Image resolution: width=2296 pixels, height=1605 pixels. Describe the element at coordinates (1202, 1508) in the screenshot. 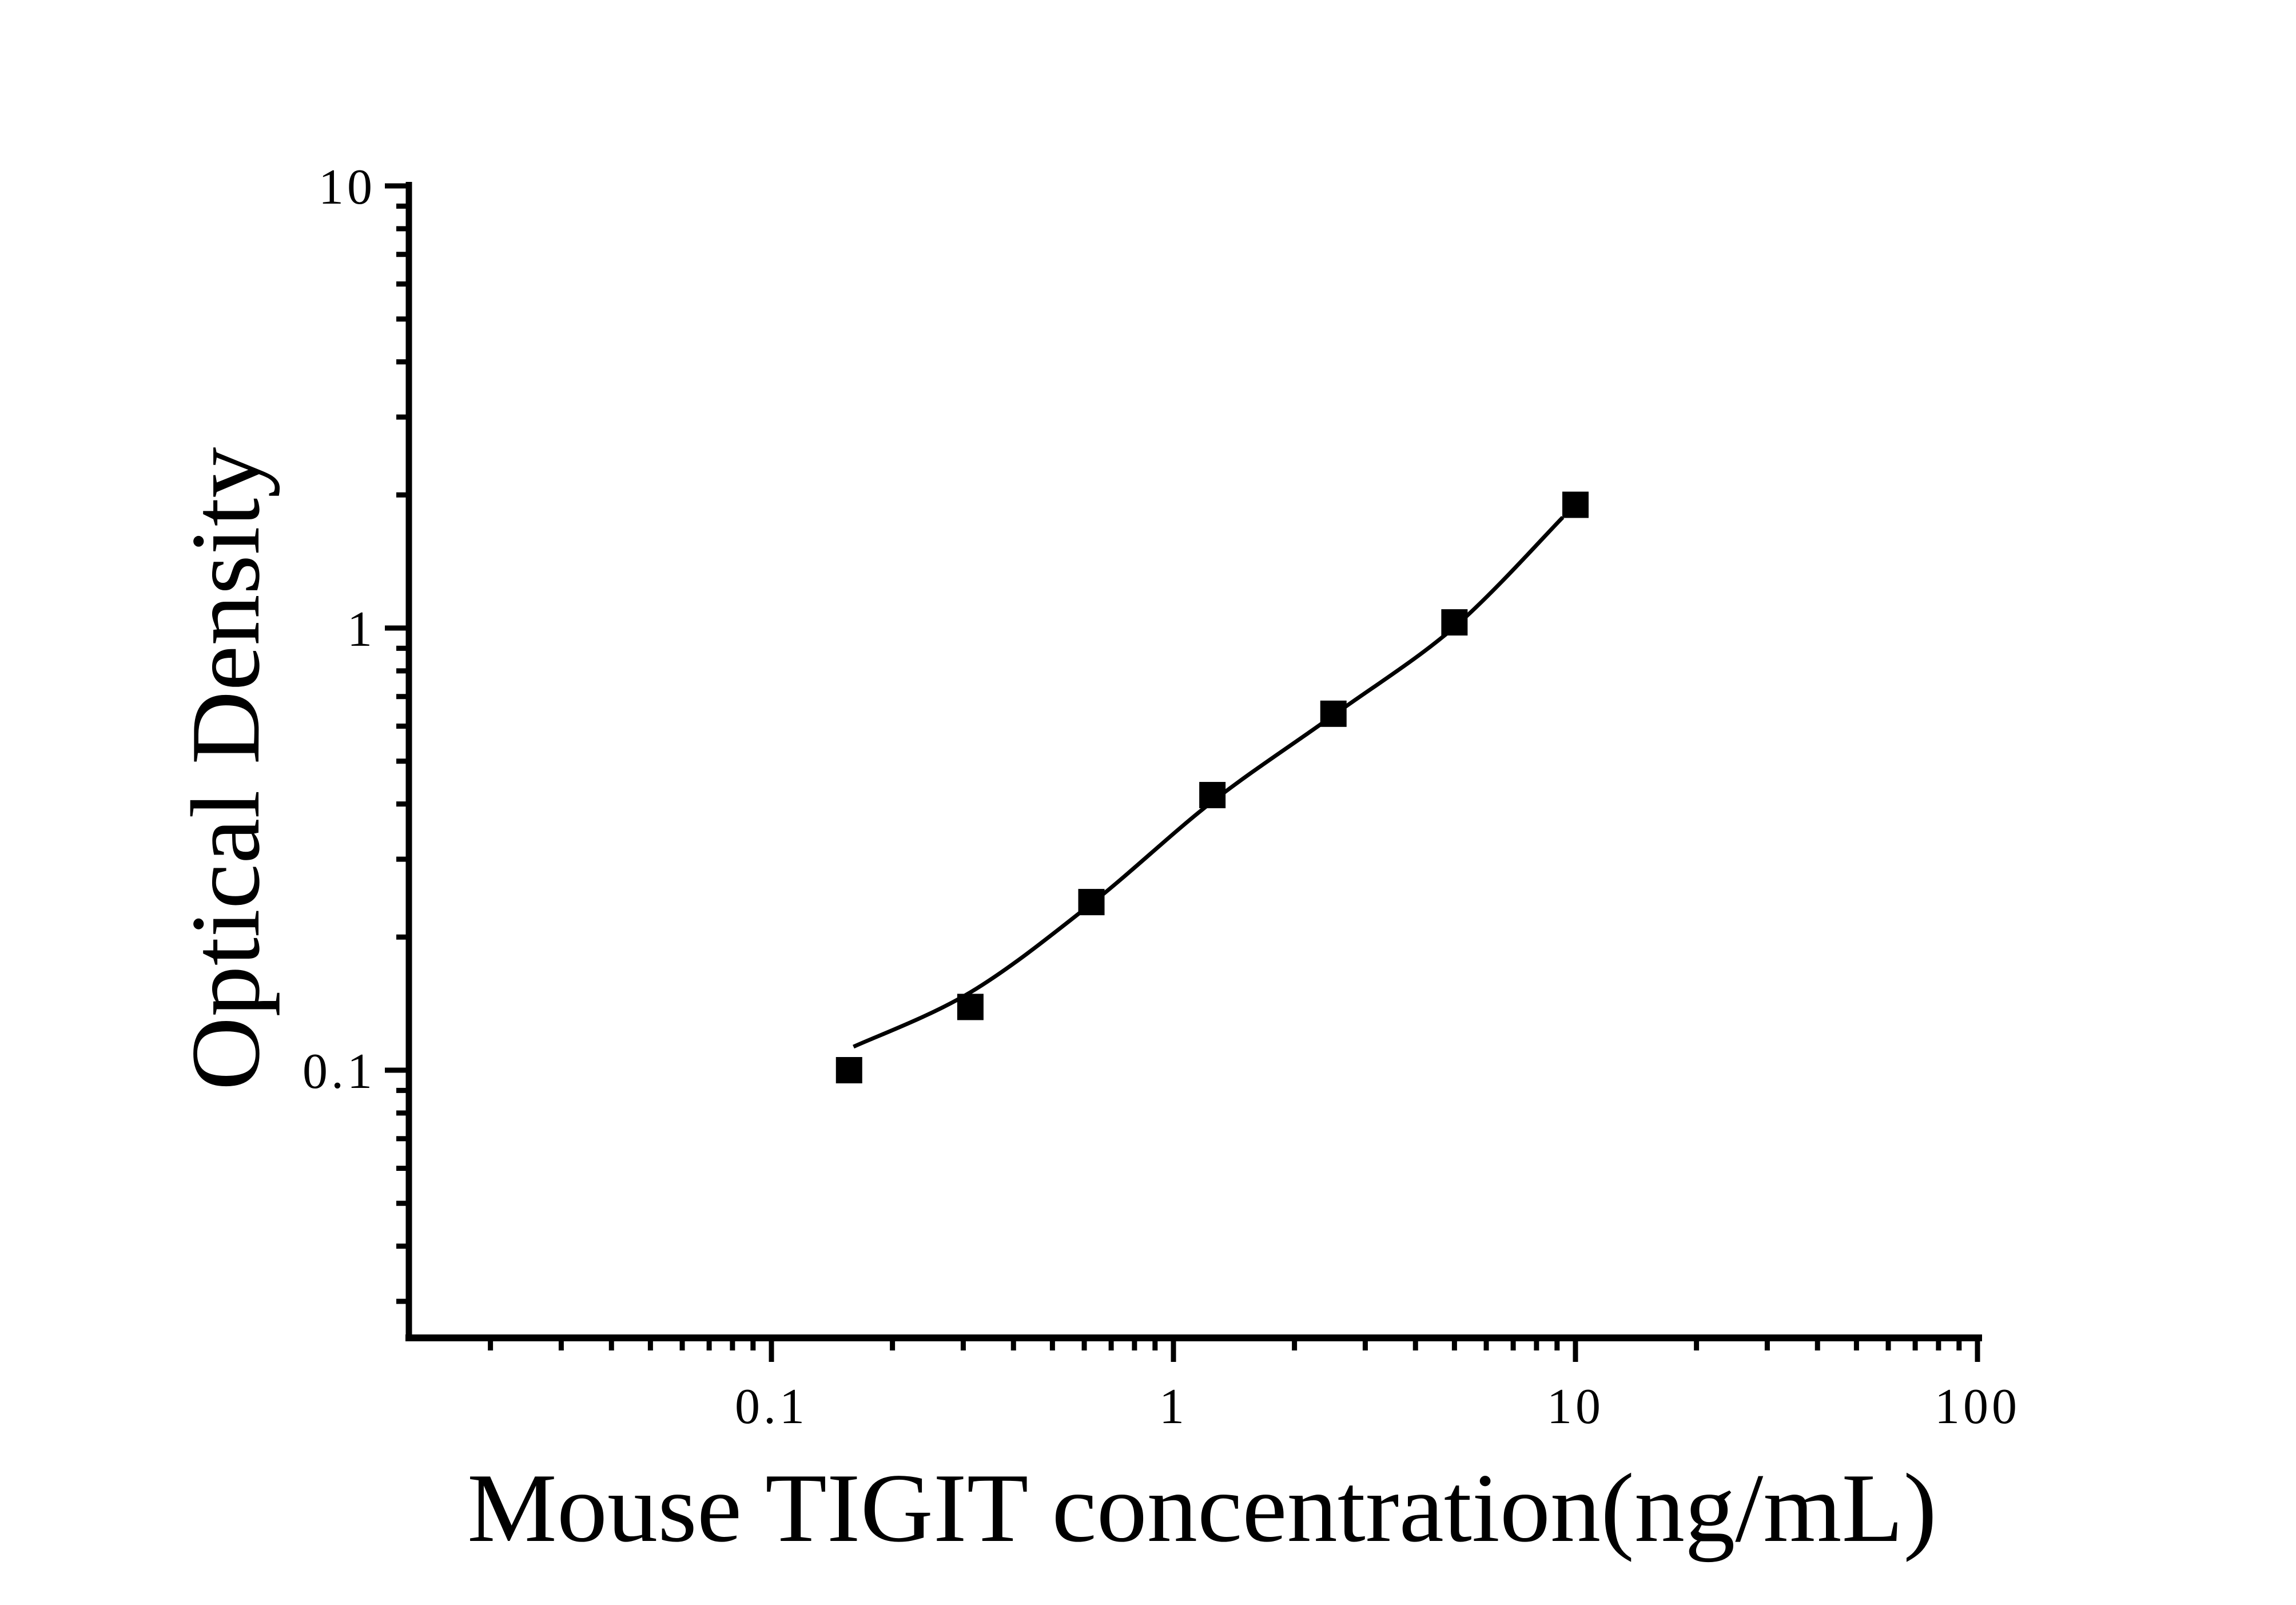

I see `x-axis-title: Mouse TIGIT concentration(ng/mL)` at that location.